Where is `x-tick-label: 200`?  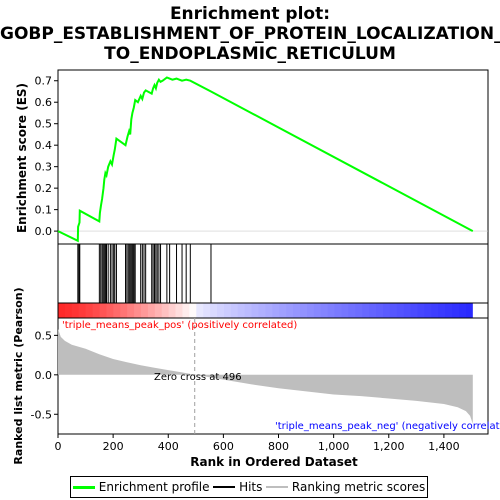 x-tick-label: 200 is located at coordinates (113, 446).